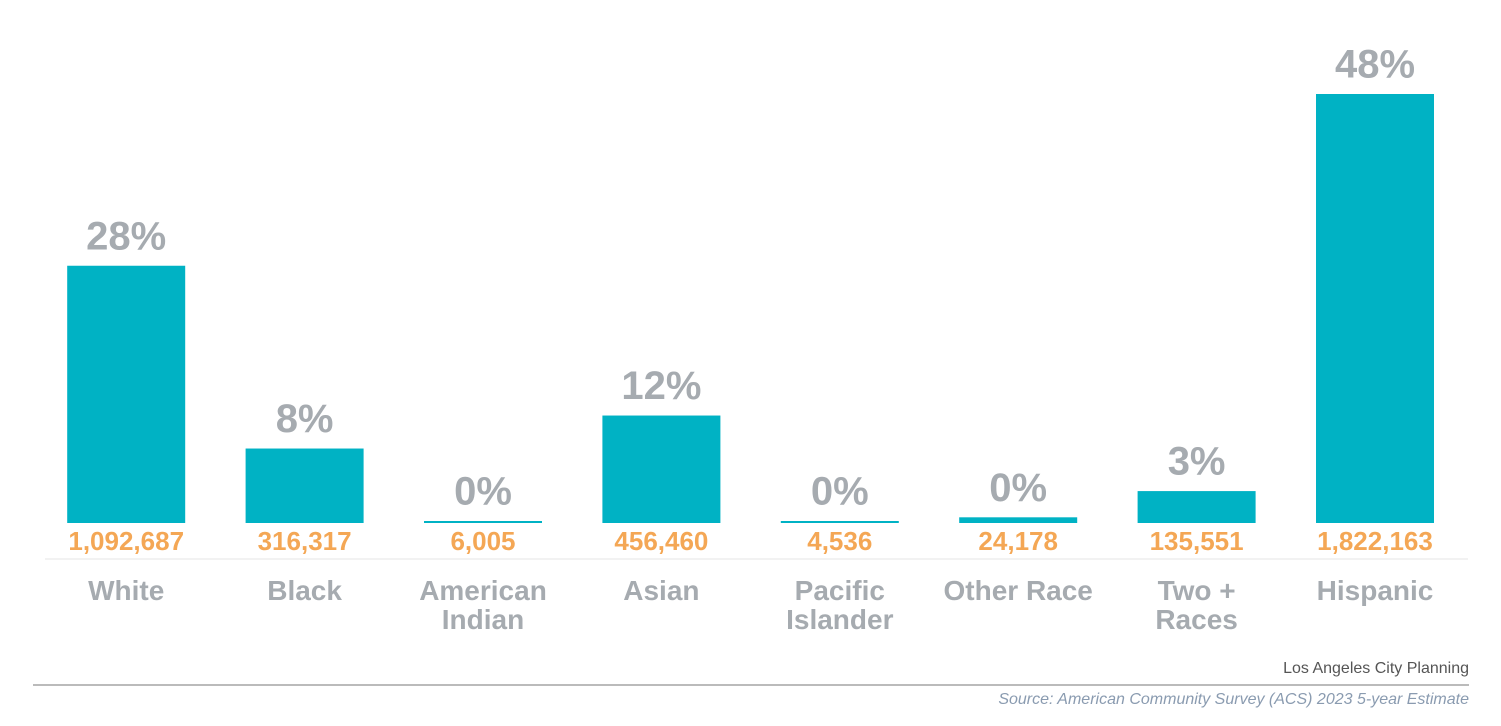 The image size is (1501, 726). Describe the element at coordinates (304, 590) in the screenshot. I see `category-label: Black` at that location.